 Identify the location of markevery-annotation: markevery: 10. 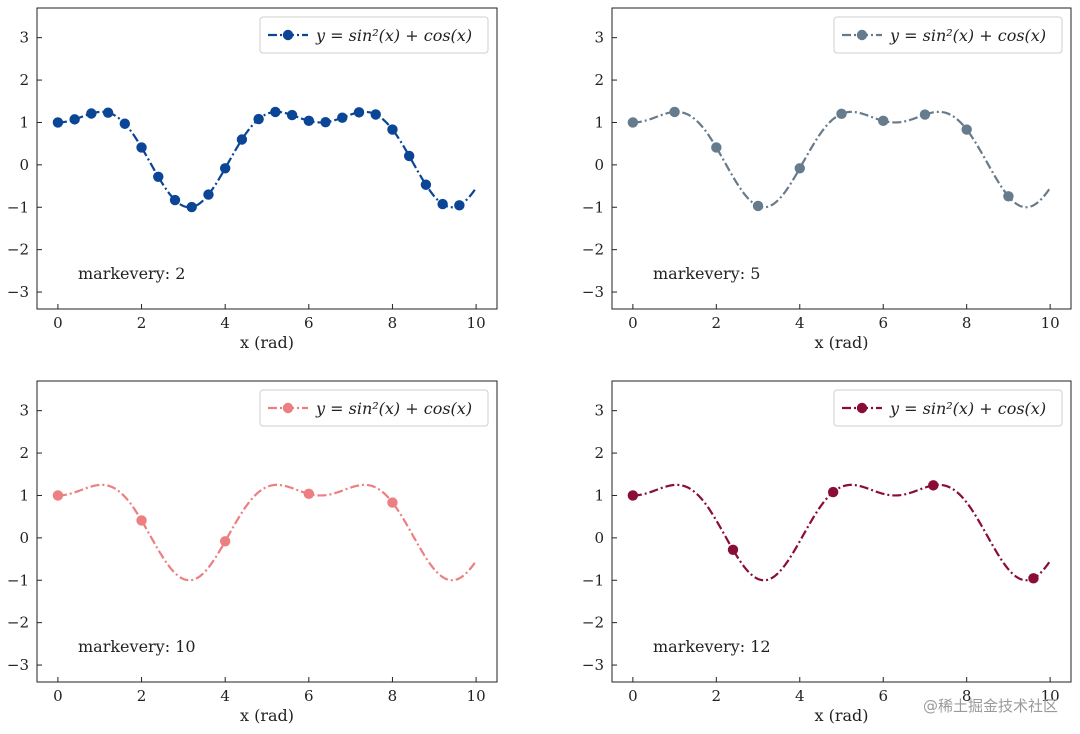
(137, 646).